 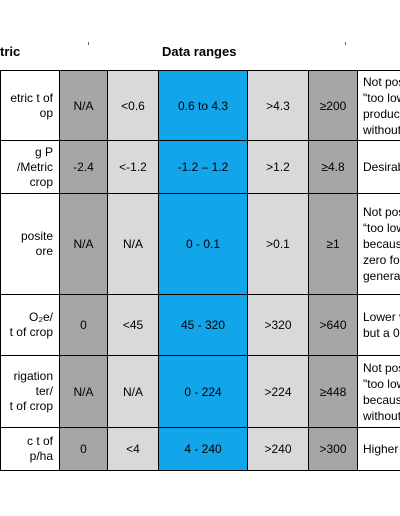 What do you see at coordinates (10, 51) in the screenshot?
I see `metric-column-header: tric` at bounding box center [10, 51].